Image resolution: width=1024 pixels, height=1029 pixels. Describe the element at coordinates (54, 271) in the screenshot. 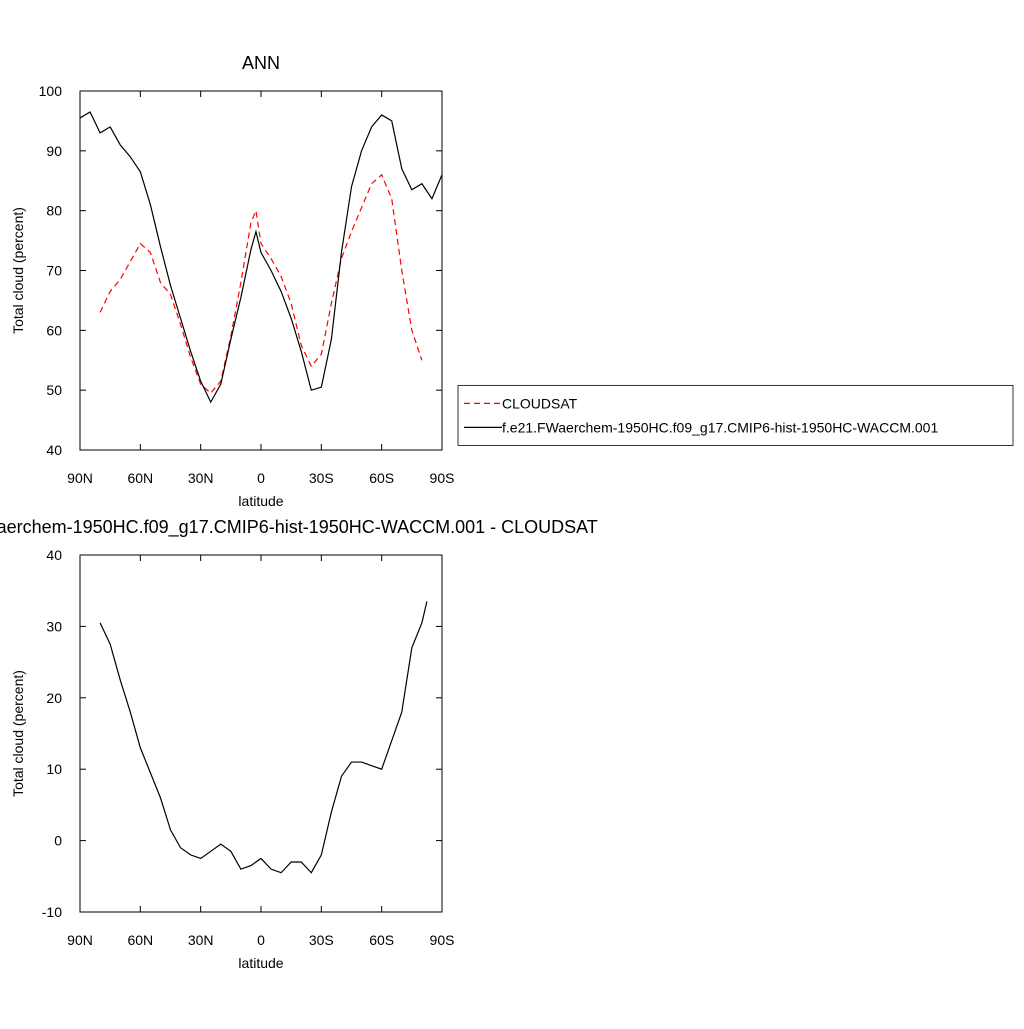

I see `y-tick-label: 70` at that location.